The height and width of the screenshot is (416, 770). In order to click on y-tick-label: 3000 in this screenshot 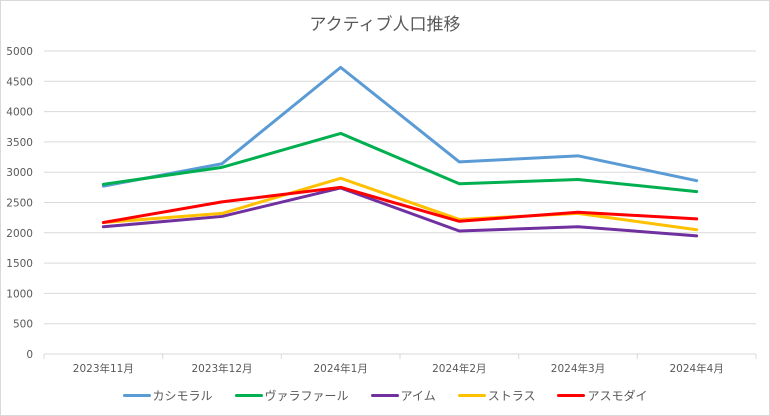, I will do `click(19, 173)`.